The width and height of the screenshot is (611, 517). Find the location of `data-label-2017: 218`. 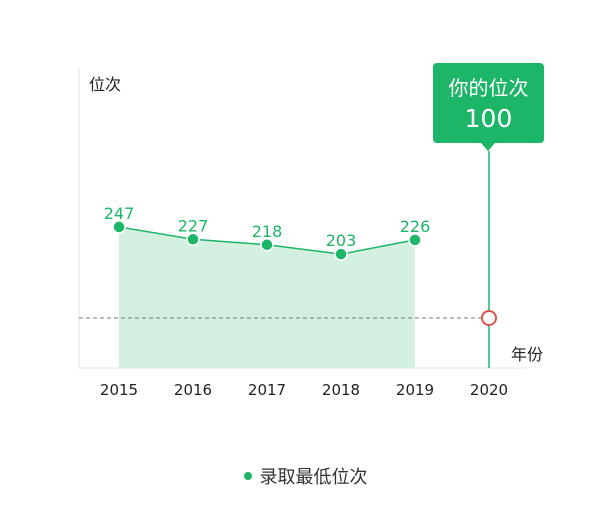

data-label-2017: 218 is located at coordinates (267, 231).